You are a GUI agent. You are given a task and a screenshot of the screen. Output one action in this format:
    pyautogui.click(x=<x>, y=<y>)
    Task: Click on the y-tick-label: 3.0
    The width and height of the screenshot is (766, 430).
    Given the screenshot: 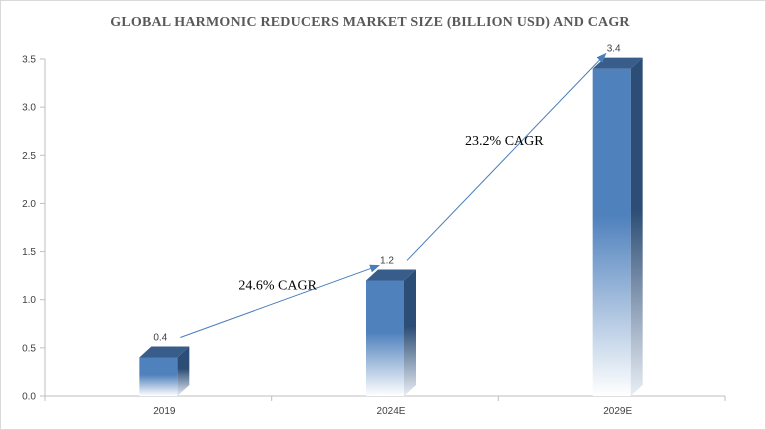 What is the action you would take?
    pyautogui.click(x=29, y=108)
    